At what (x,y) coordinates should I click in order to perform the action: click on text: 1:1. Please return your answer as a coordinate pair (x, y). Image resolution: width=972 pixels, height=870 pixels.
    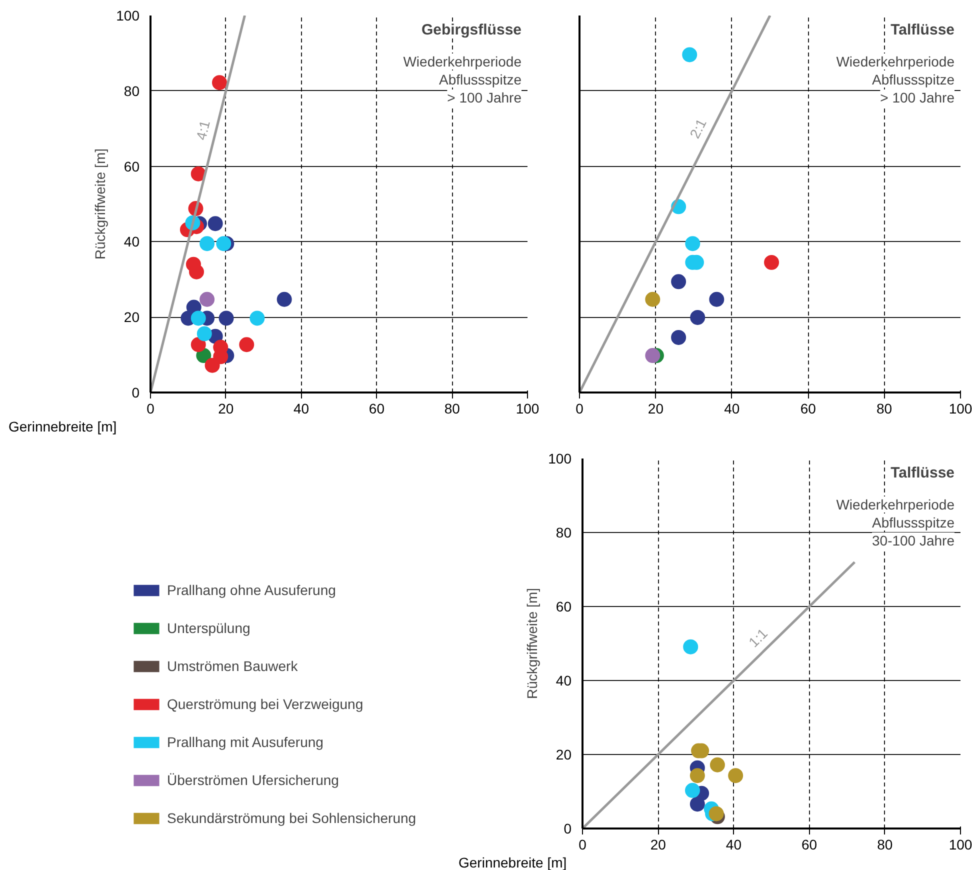
    Looking at the image, I should click on (758, 637).